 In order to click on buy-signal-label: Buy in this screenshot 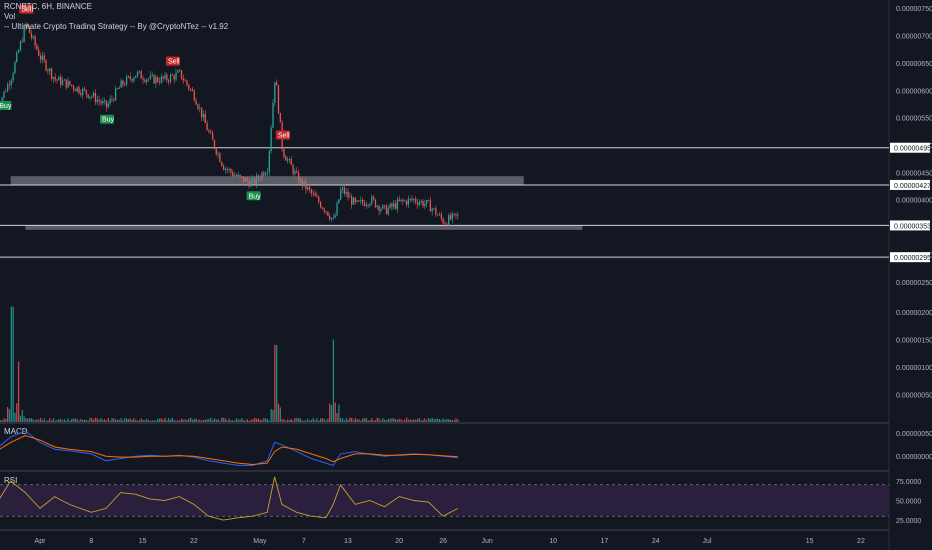, I will do `click(6, 106)`.